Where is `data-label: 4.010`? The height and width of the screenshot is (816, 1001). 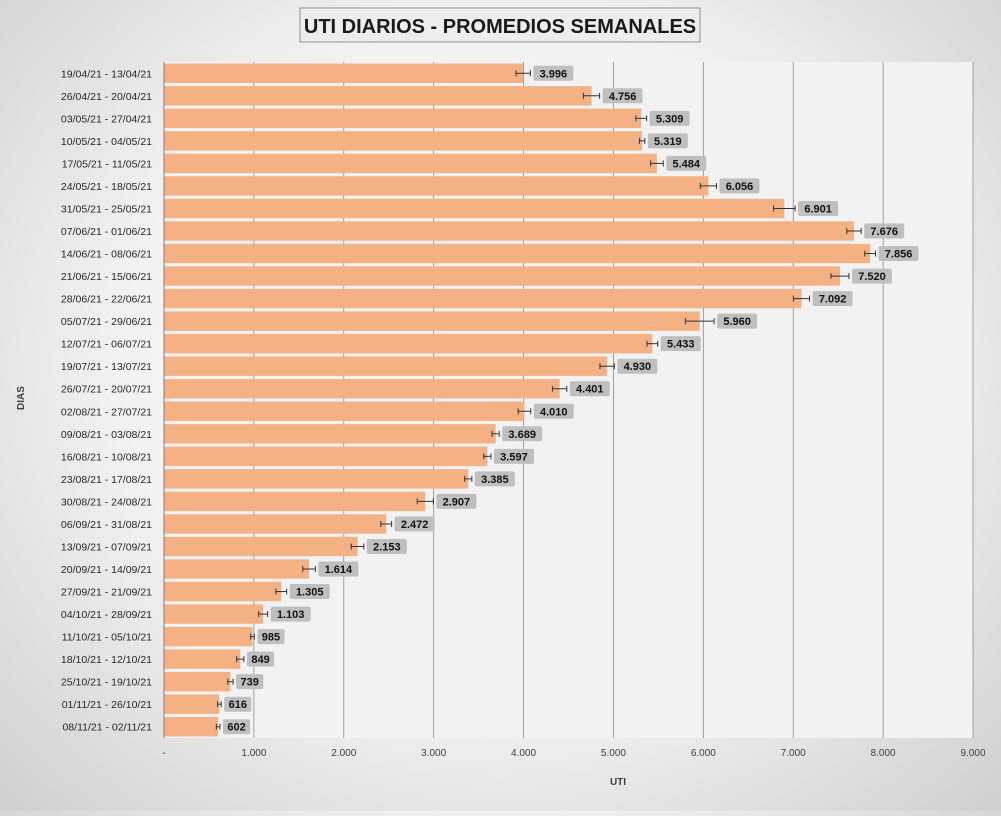 data-label: 4.010 is located at coordinates (554, 412).